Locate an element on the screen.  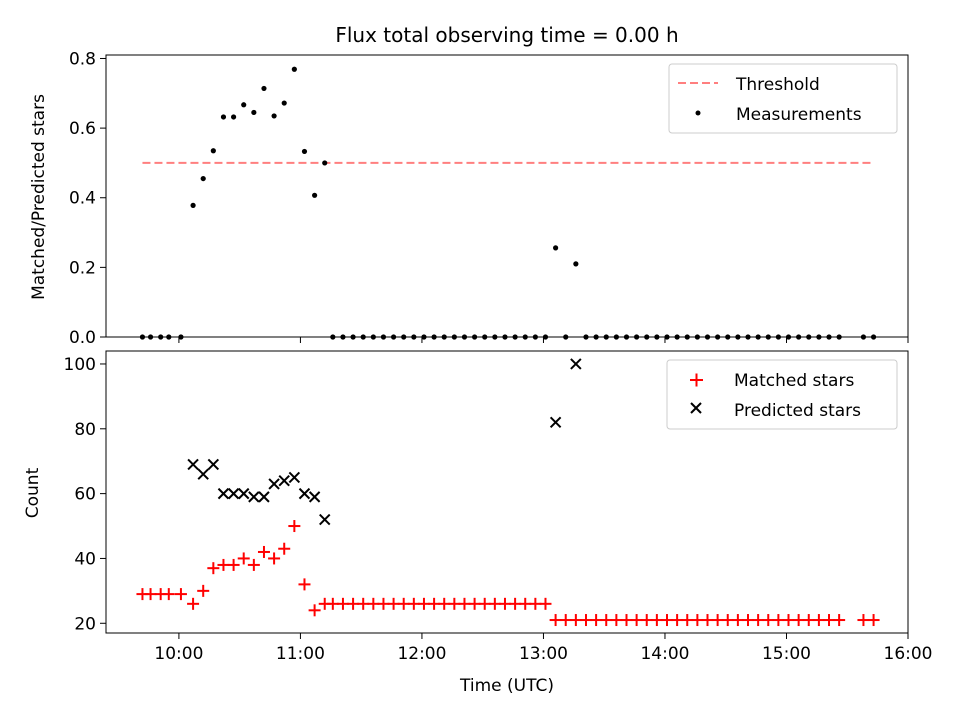
y-tick-label: 0.4 is located at coordinates (82, 199).